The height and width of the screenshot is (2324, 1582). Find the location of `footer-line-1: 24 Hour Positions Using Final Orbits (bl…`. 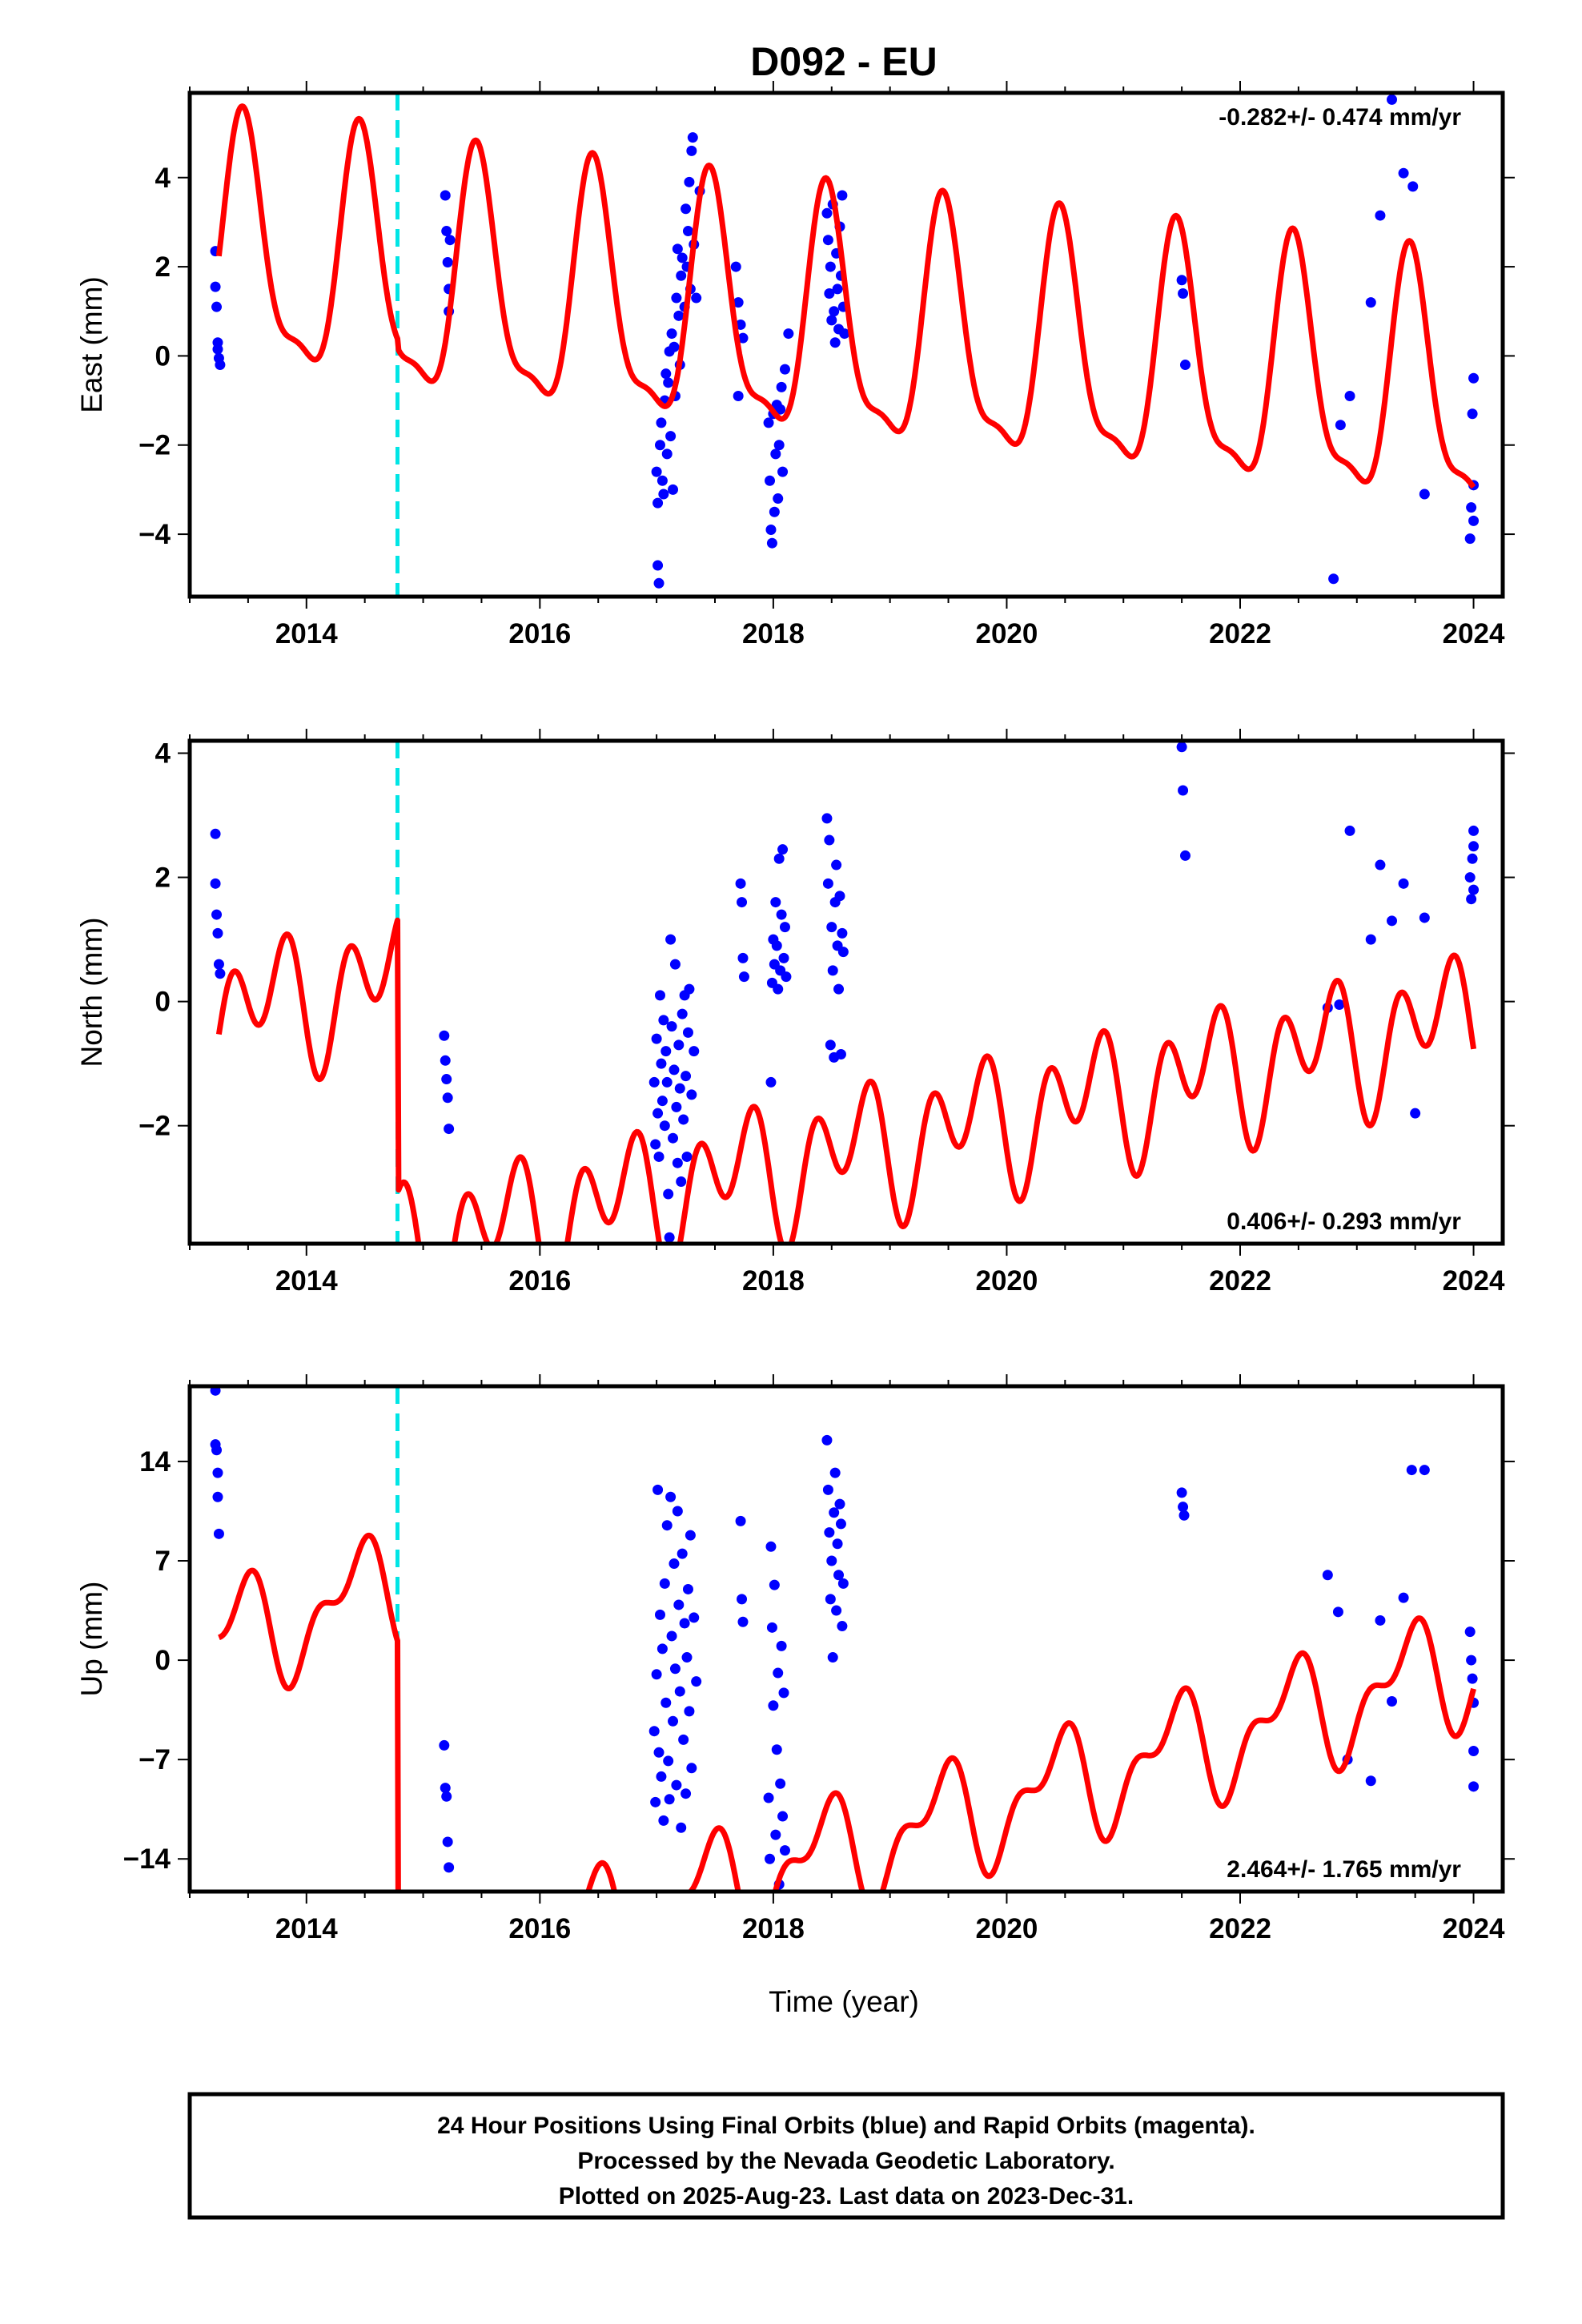

footer-line-1: 24 Hour Positions Using Final Orbits (bl… is located at coordinates (846, 2126).